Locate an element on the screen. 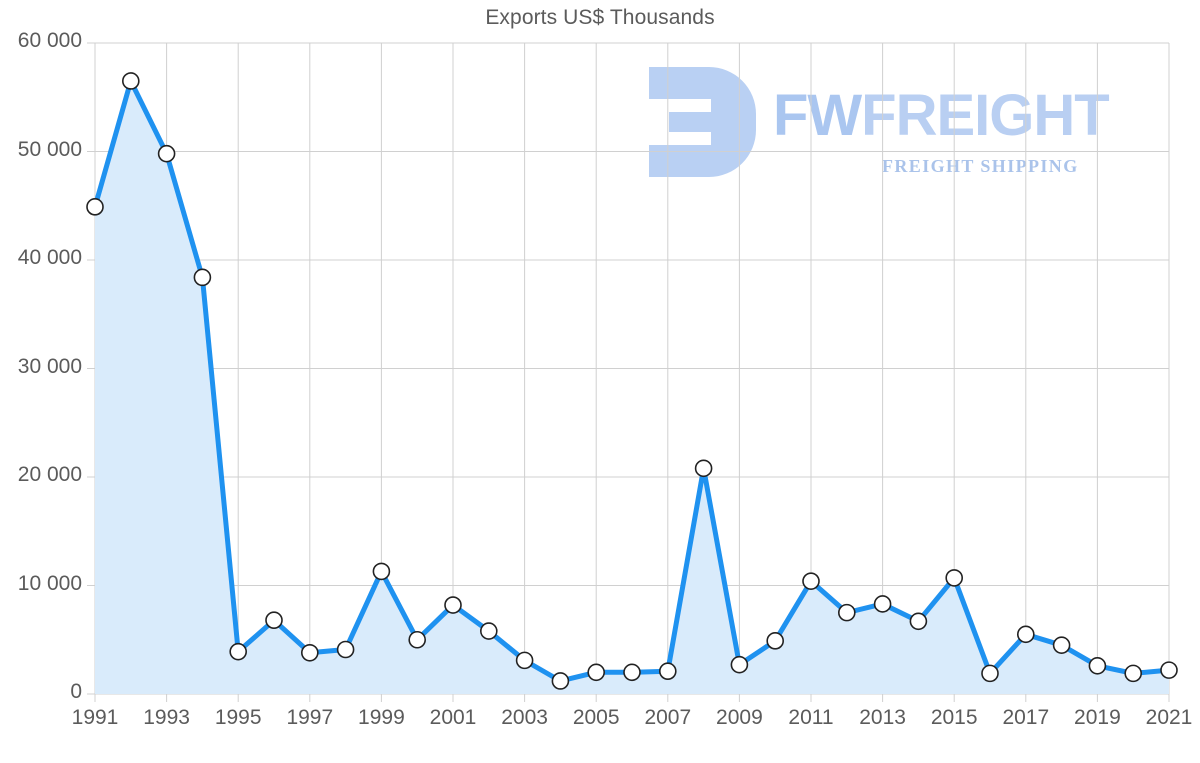 The height and width of the screenshot is (763, 1200). x-axis-tick-label: 2009 is located at coordinates (739, 717).